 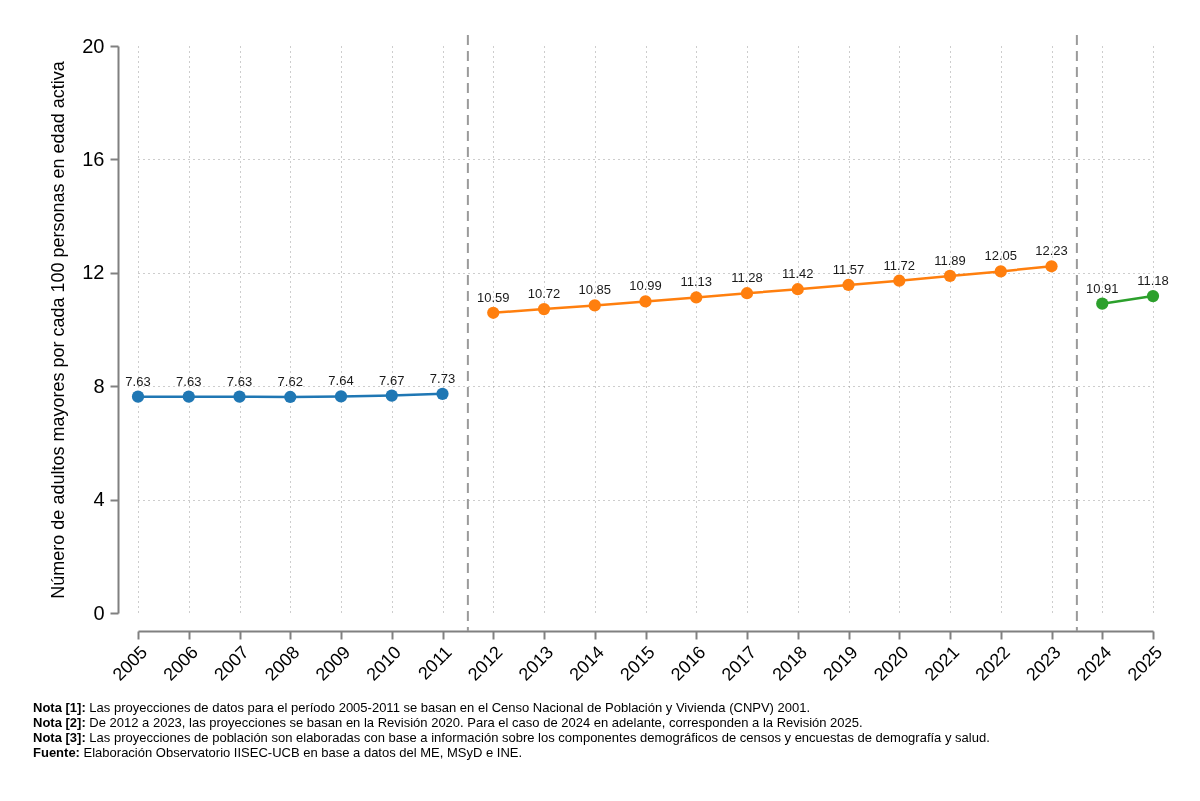 I want to click on data-label: 11.89, so click(x=950, y=260).